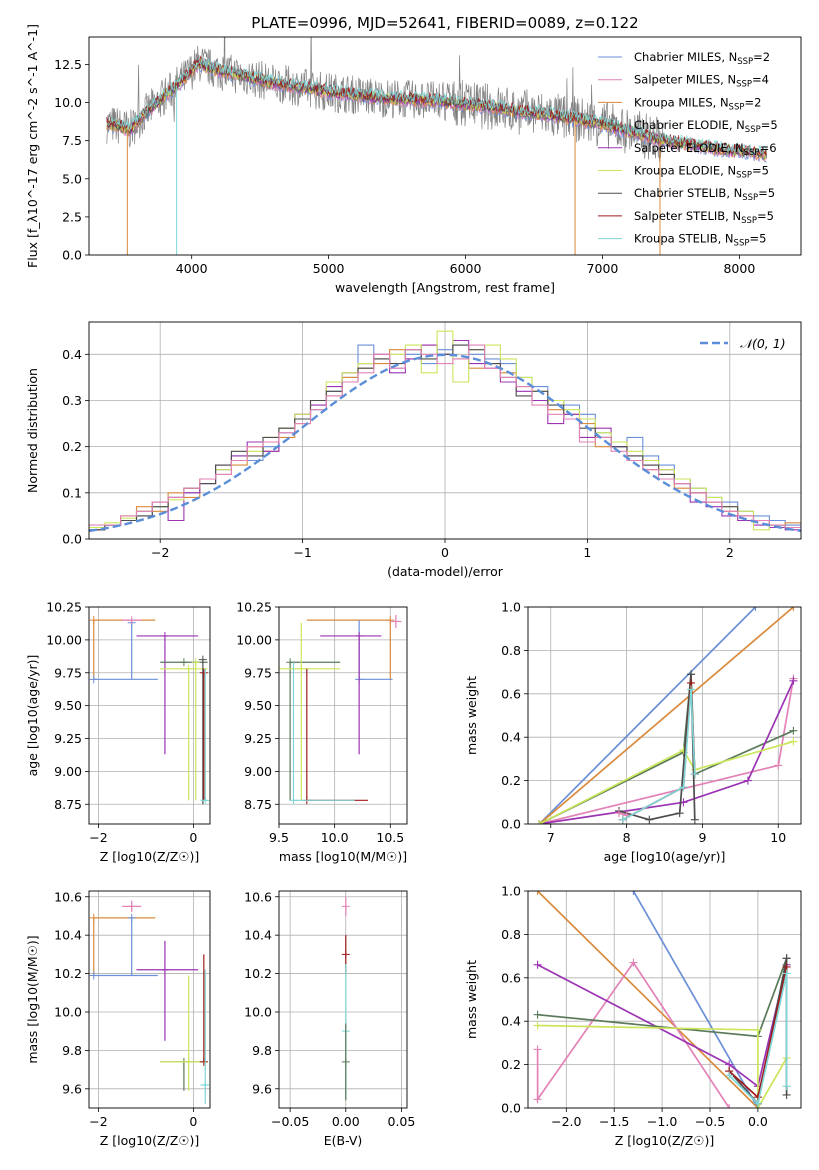  What do you see at coordinates (749, 221) in the screenshot?
I see `legend-subscript: SSP` at bounding box center [749, 221].